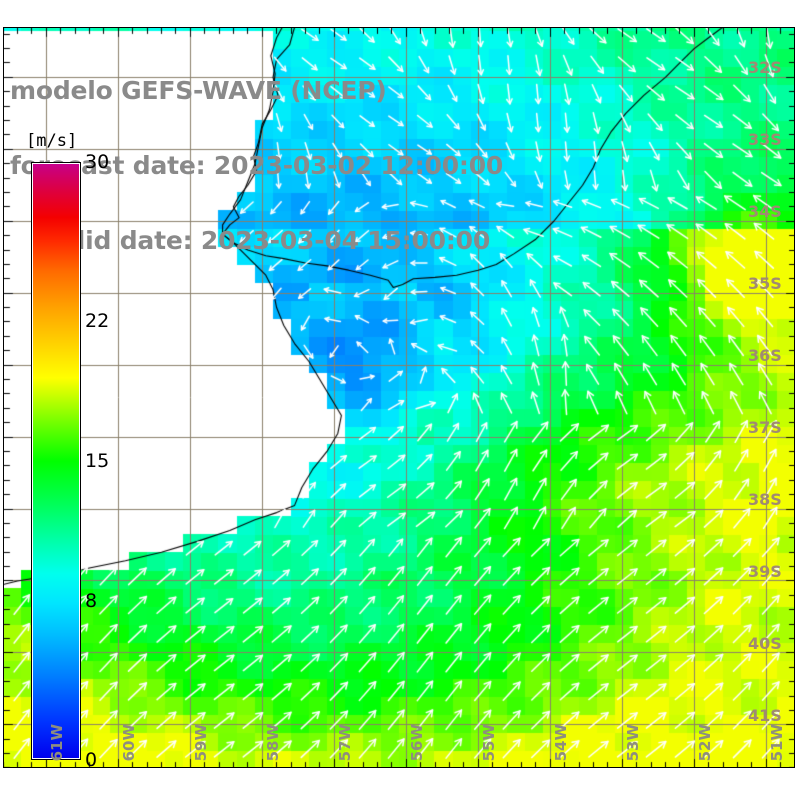 The width and height of the screenshot is (800, 800). What do you see at coordinates (97, 321) in the screenshot?
I see `colorbar-tick-22: 22` at bounding box center [97, 321].